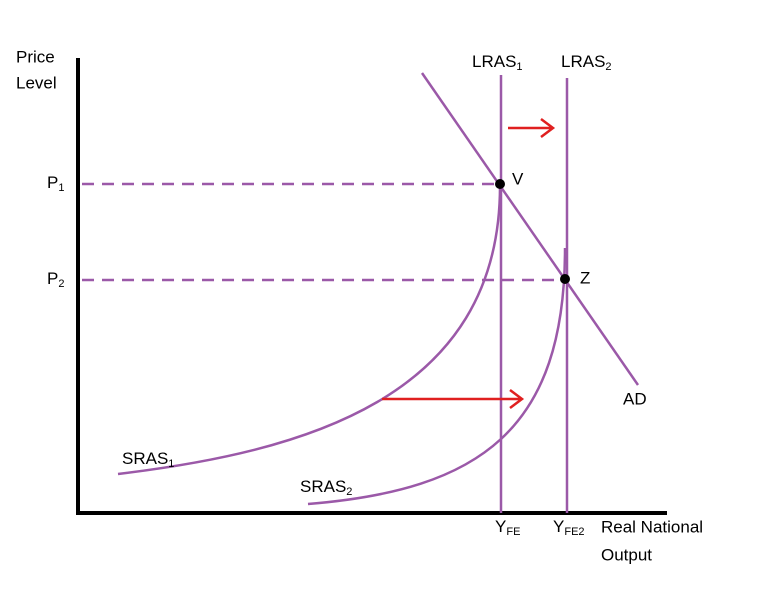 The image size is (783, 590). Describe the element at coordinates (635, 398) in the screenshot. I see `curve-label: AD` at that location.